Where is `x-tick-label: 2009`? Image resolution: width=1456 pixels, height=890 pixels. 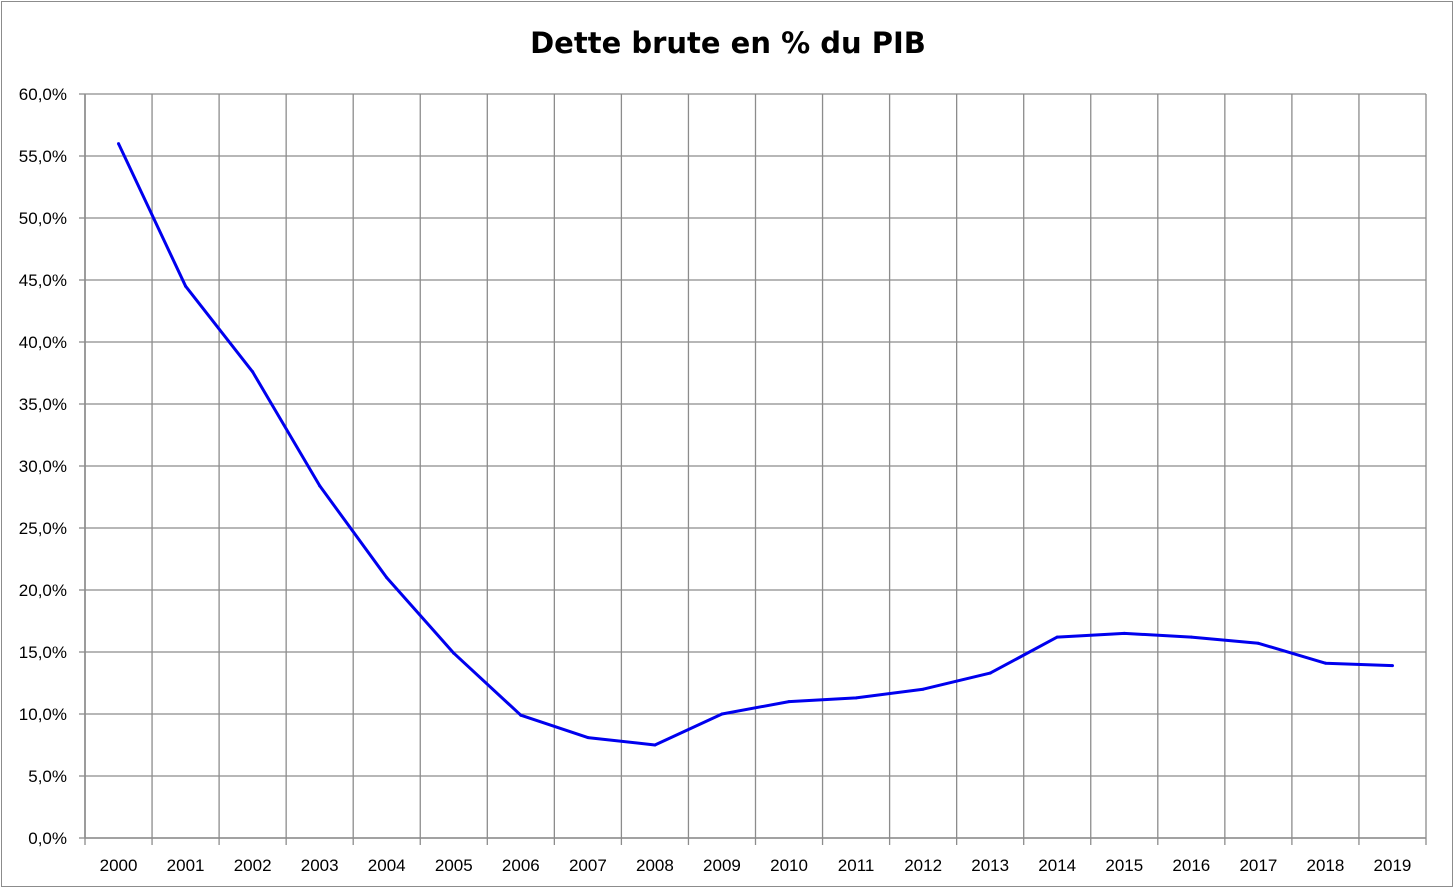 x-tick-label: 2009 is located at coordinates (722, 865).